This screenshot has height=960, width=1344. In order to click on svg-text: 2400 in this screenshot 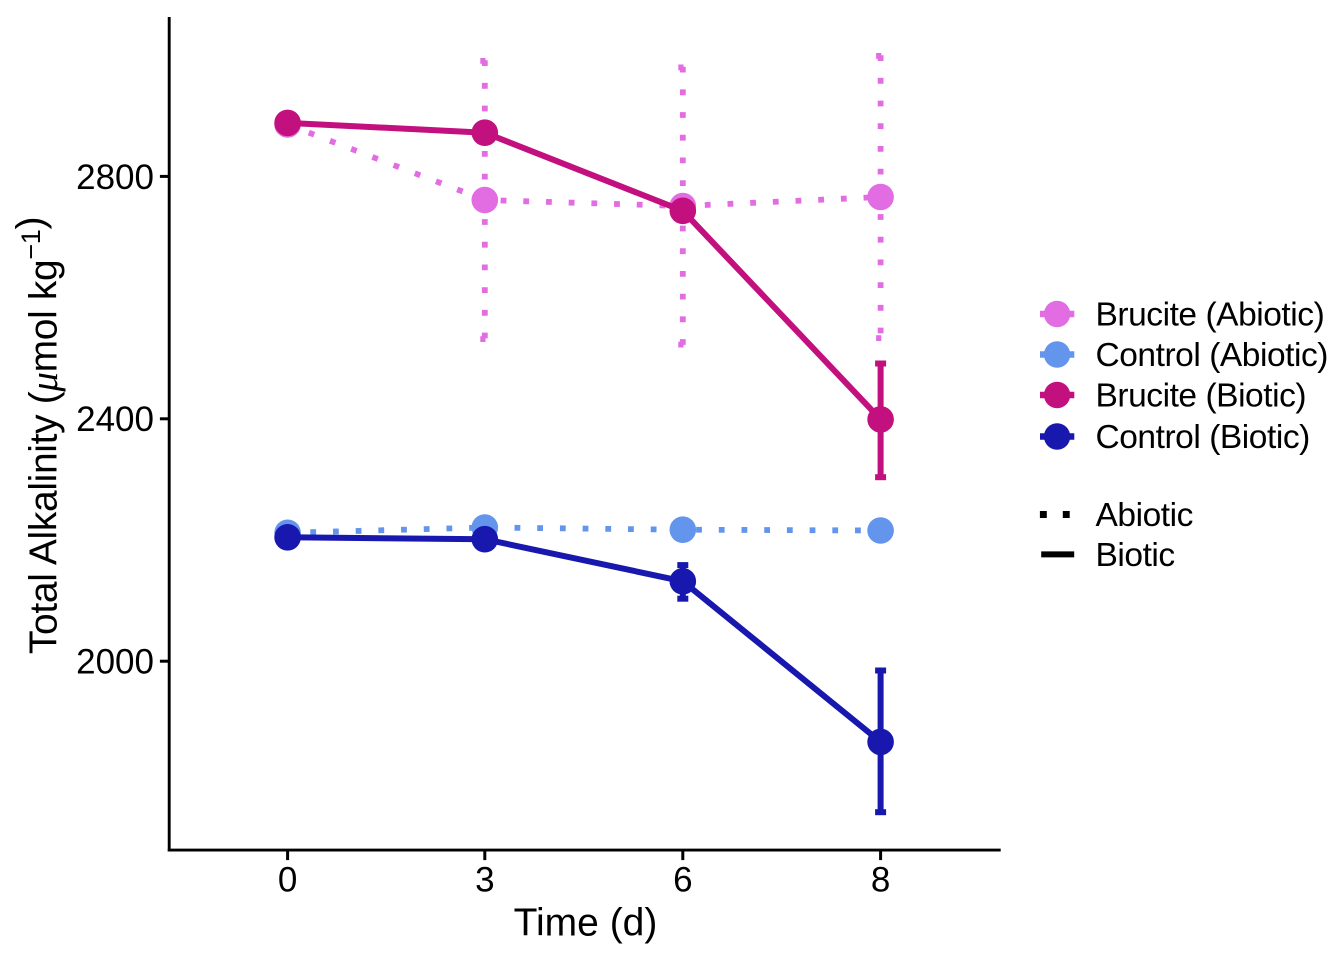, I will do `click(115, 419)`.